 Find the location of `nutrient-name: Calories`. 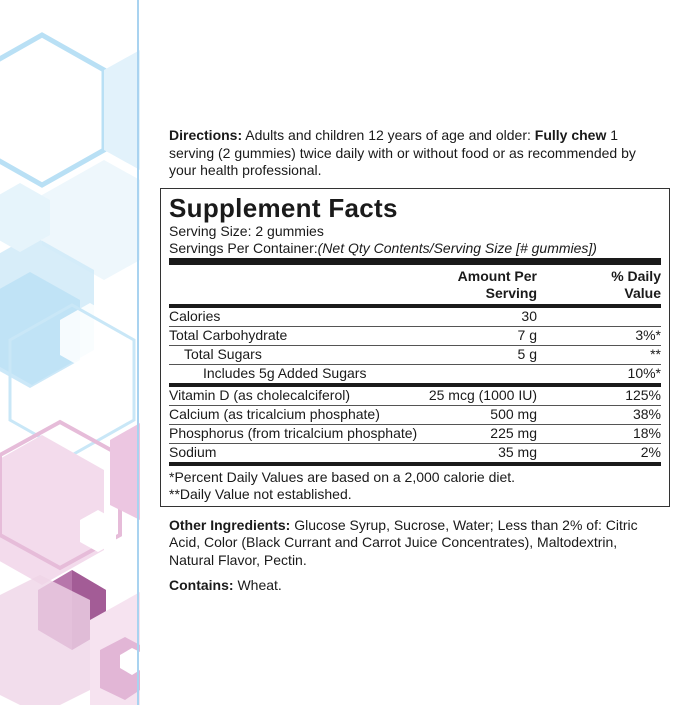

nutrient-name: Calories is located at coordinates (195, 316).